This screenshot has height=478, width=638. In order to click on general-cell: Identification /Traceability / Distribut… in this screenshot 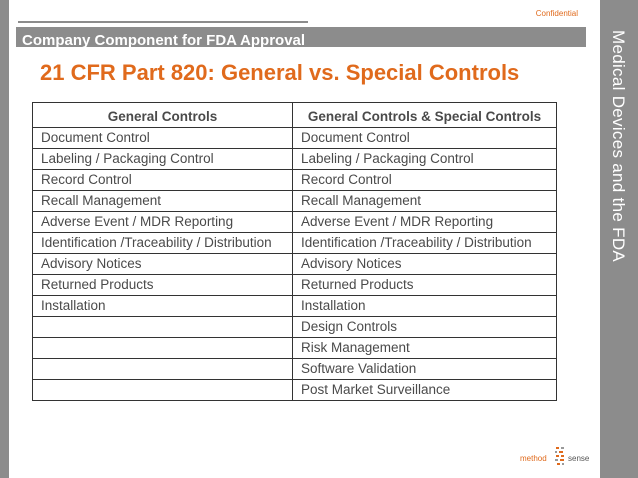, I will do `click(162, 243)`.